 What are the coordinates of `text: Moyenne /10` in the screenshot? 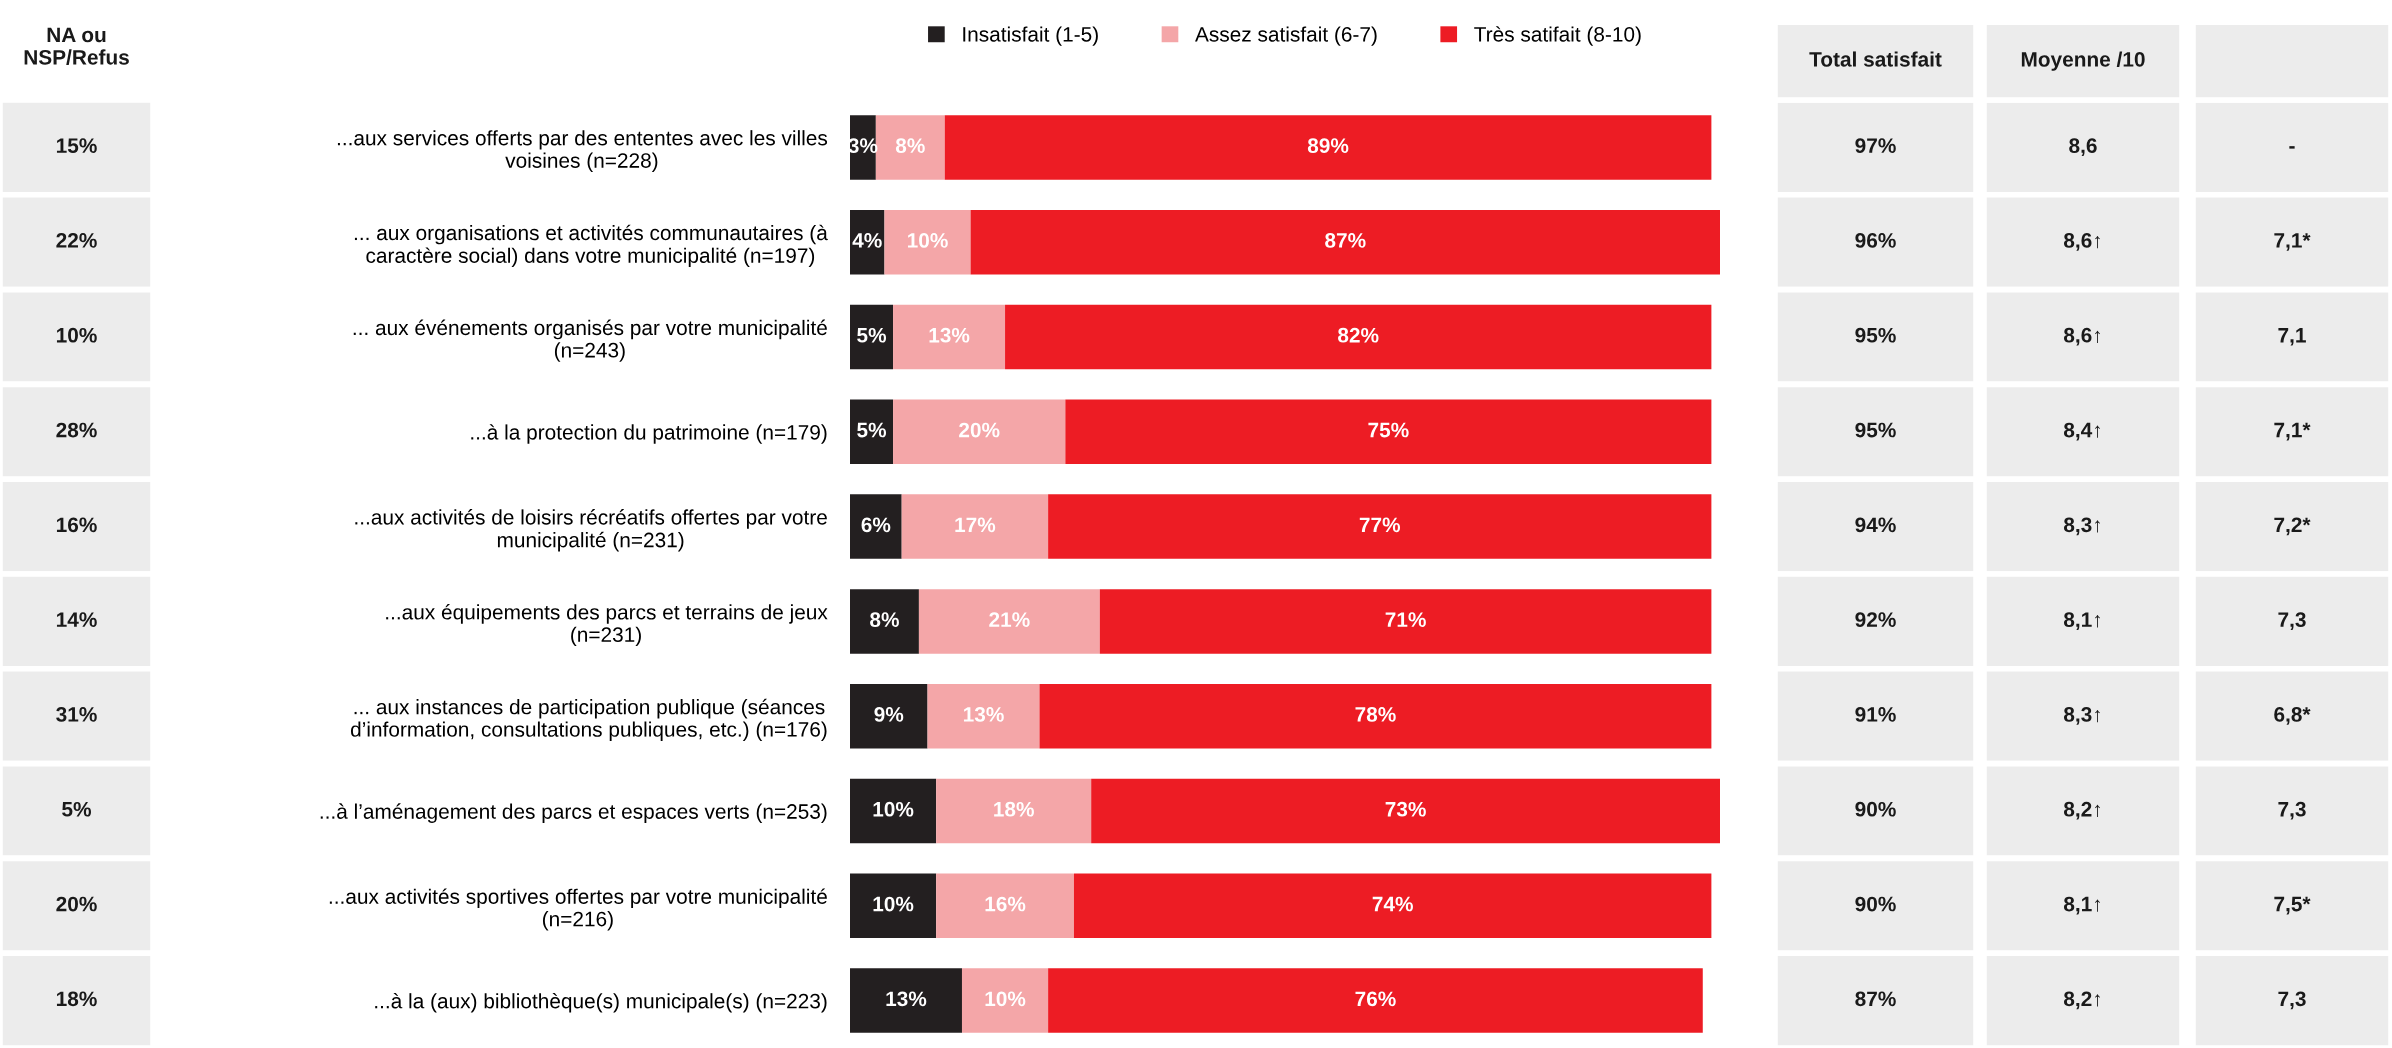 It's located at (2083, 61).